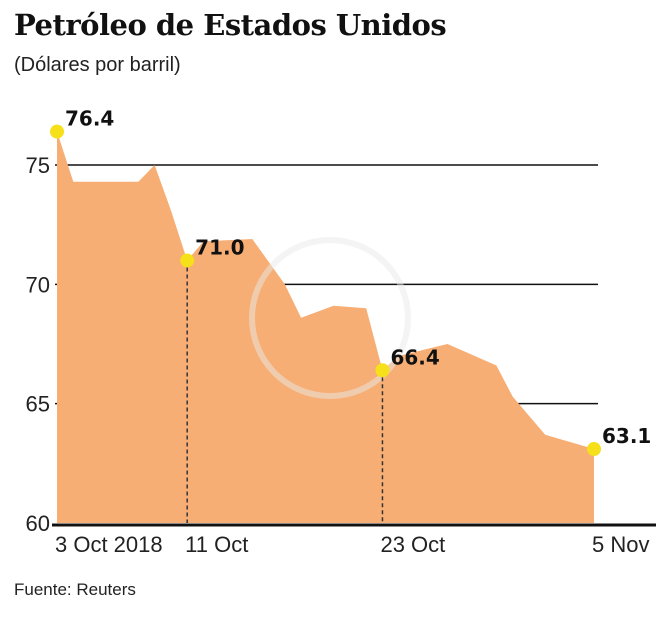  Describe the element at coordinates (38, 165) in the screenshot. I see `y-tick-label: 75` at that location.